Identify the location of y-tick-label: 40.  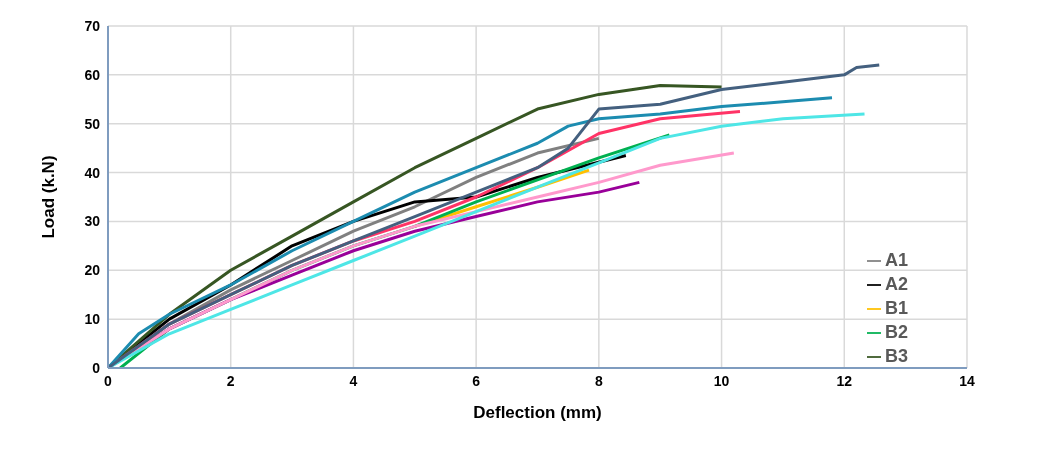
(92, 172).